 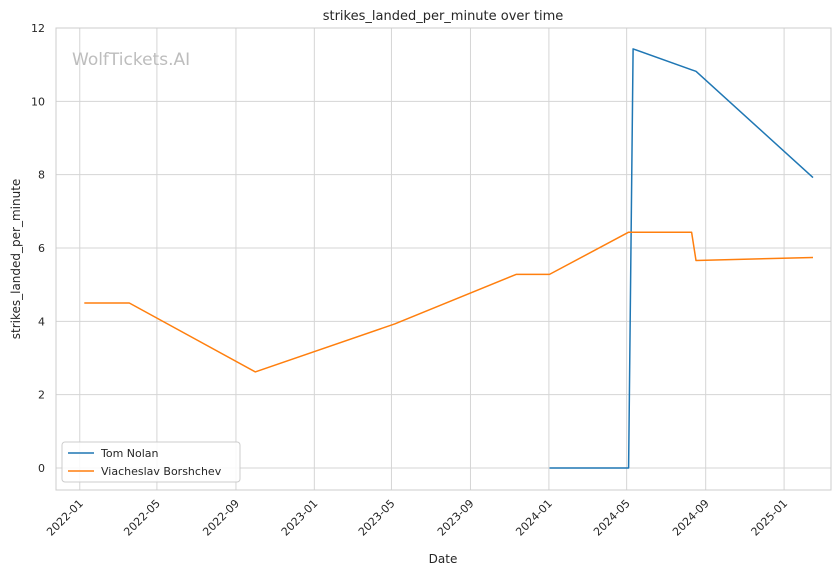 I want to click on y-tick-label: 8, so click(x=41, y=175).